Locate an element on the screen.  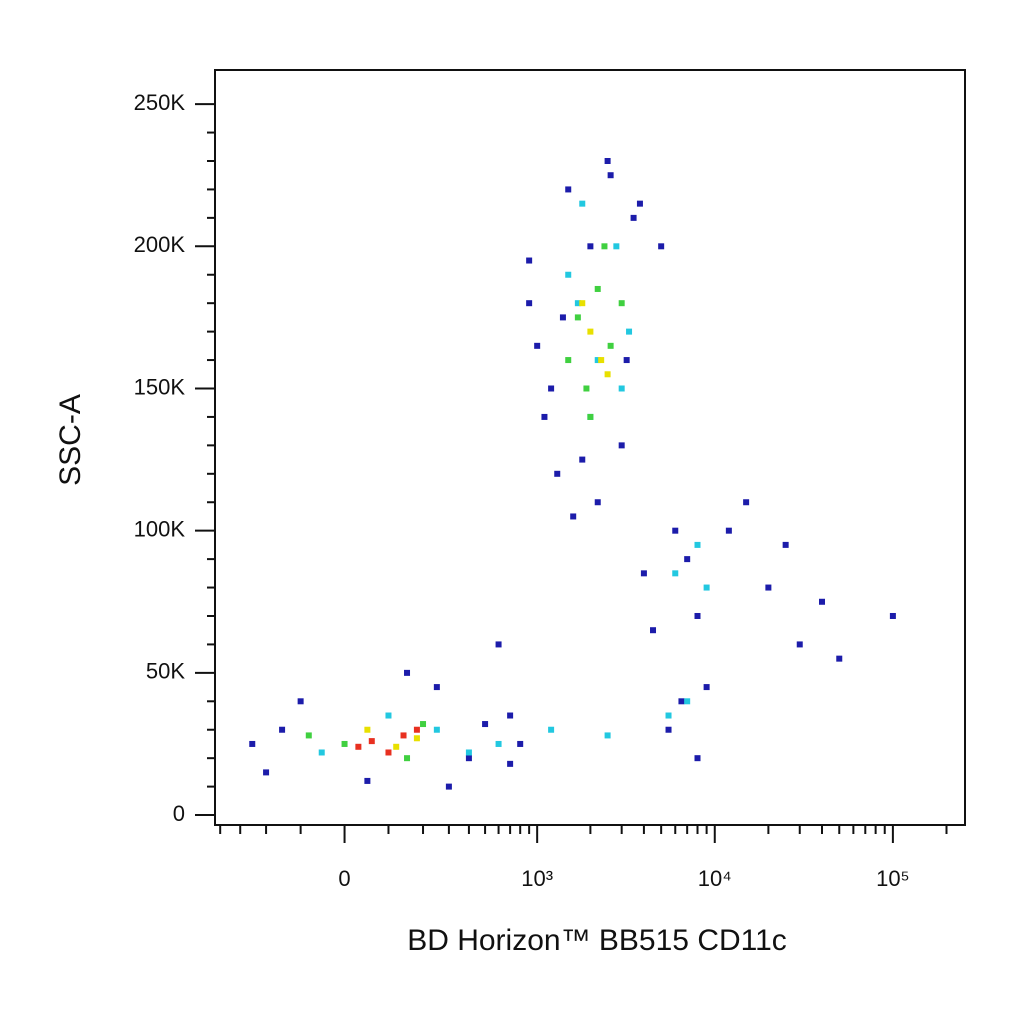
x-tick-label: 10⁴ is located at coordinates (715, 878).